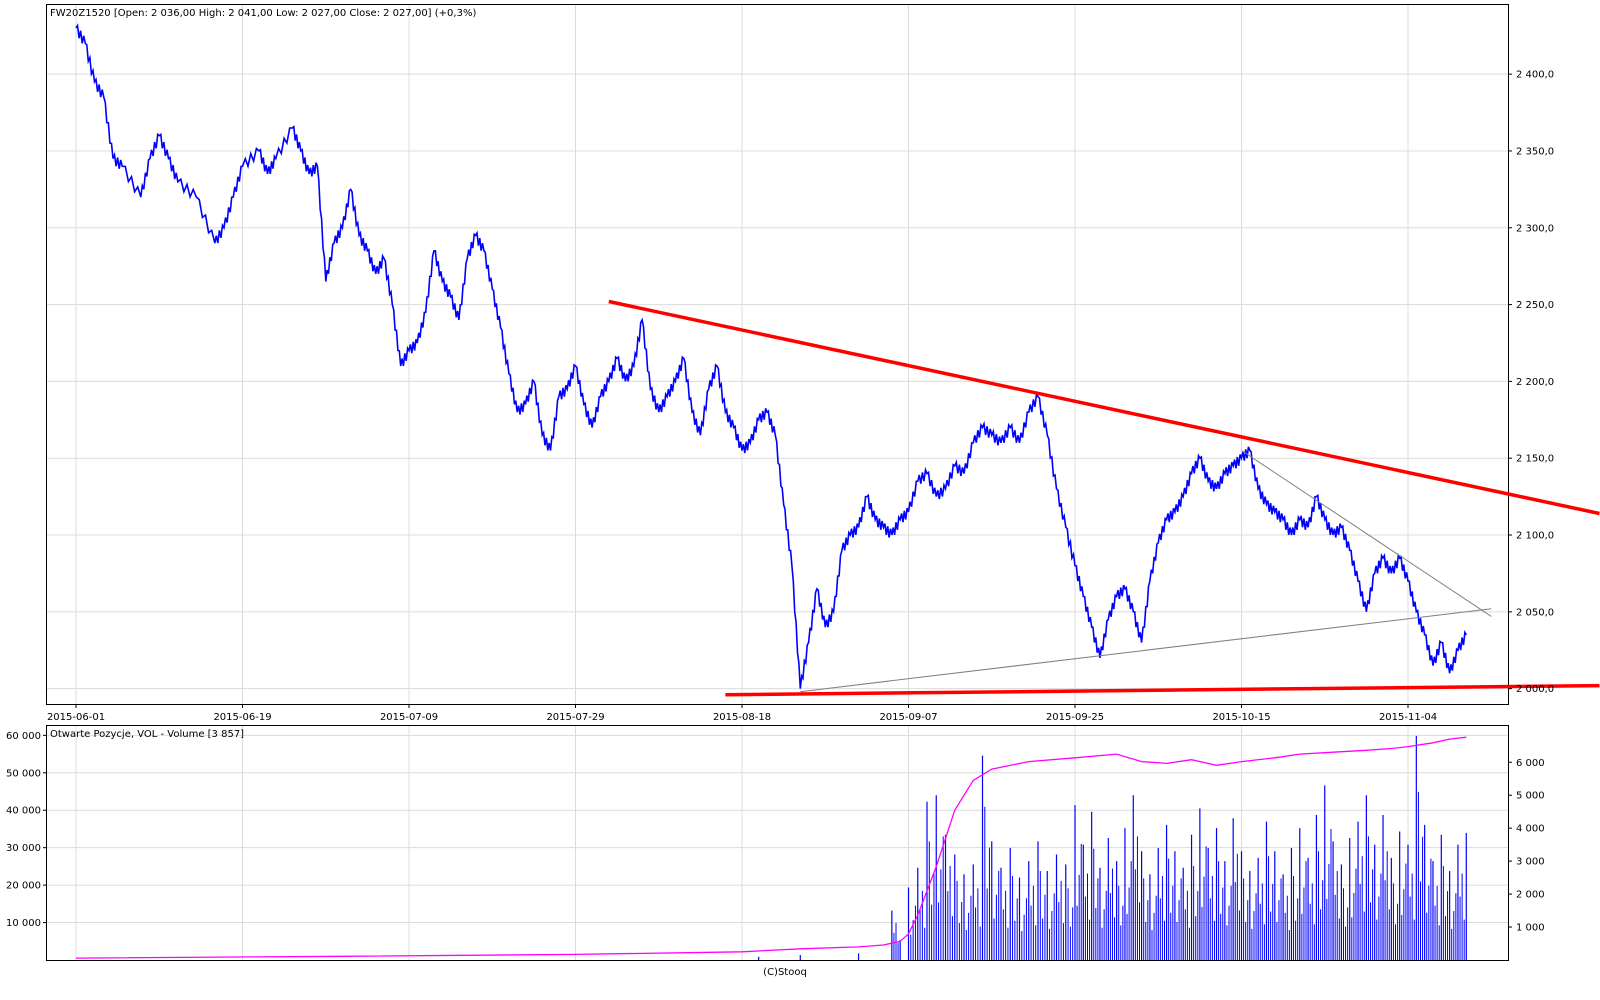 The width and height of the screenshot is (1600, 1000). Describe the element at coordinates (23, 923) in the screenshot. I see `volume-y-tick-label-left: 10 000` at that location.